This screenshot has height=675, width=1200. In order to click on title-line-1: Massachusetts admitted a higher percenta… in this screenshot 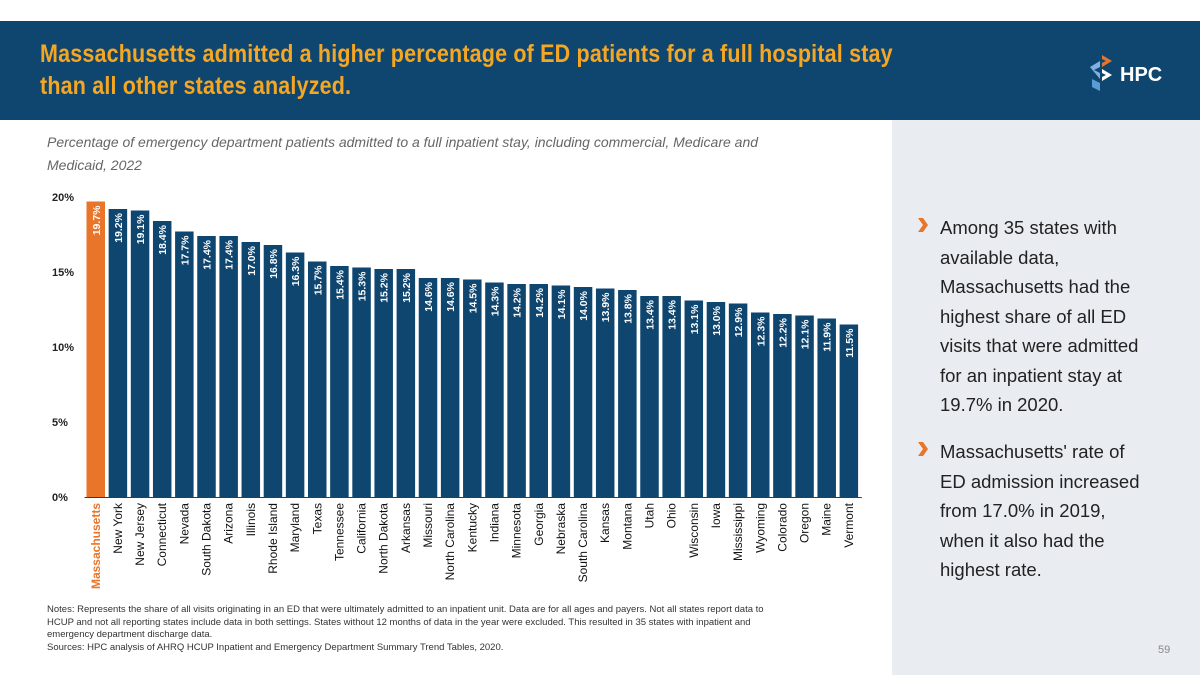, I will do `click(466, 54)`.